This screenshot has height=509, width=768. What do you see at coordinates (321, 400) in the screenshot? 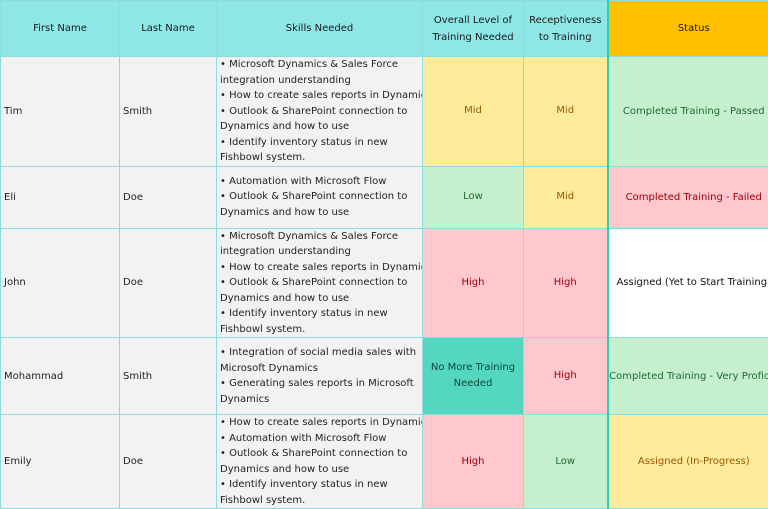
I see `skill-line: Dynamics` at bounding box center [321, 400].